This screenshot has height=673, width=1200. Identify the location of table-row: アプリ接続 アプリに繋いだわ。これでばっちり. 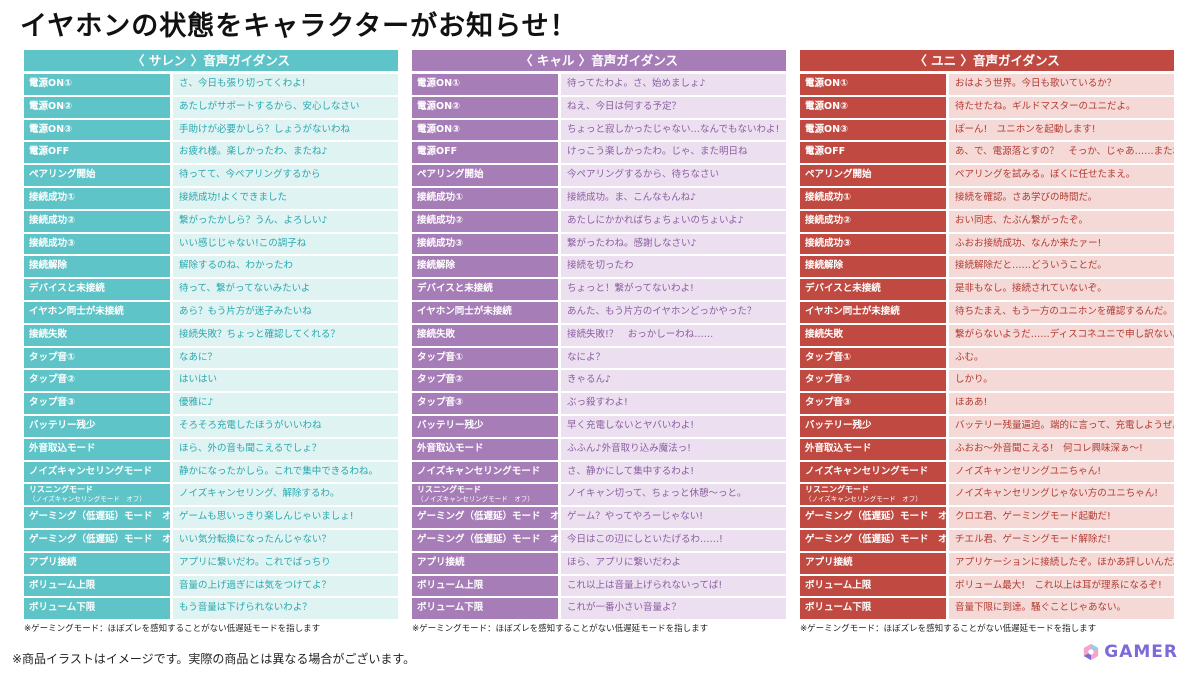
(211, 563).